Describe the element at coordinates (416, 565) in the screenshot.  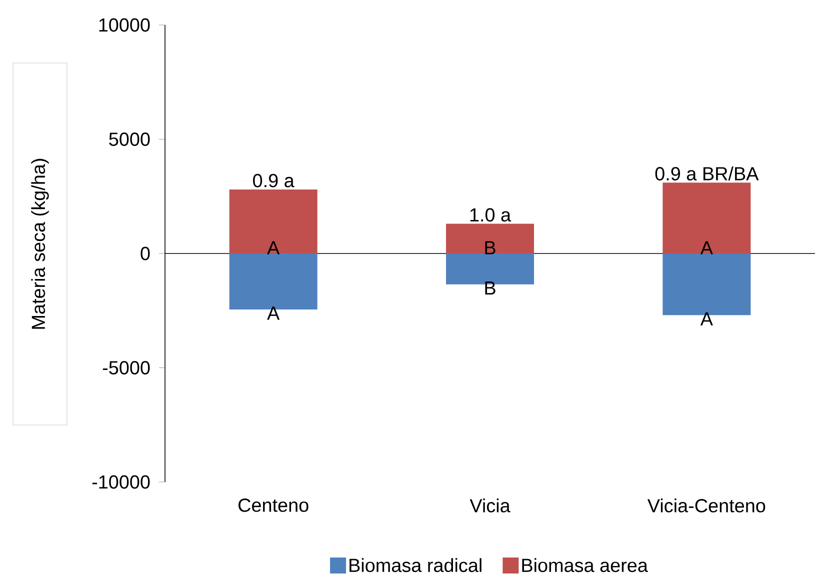
I see `legend-label: Biomasa radical` at that location.